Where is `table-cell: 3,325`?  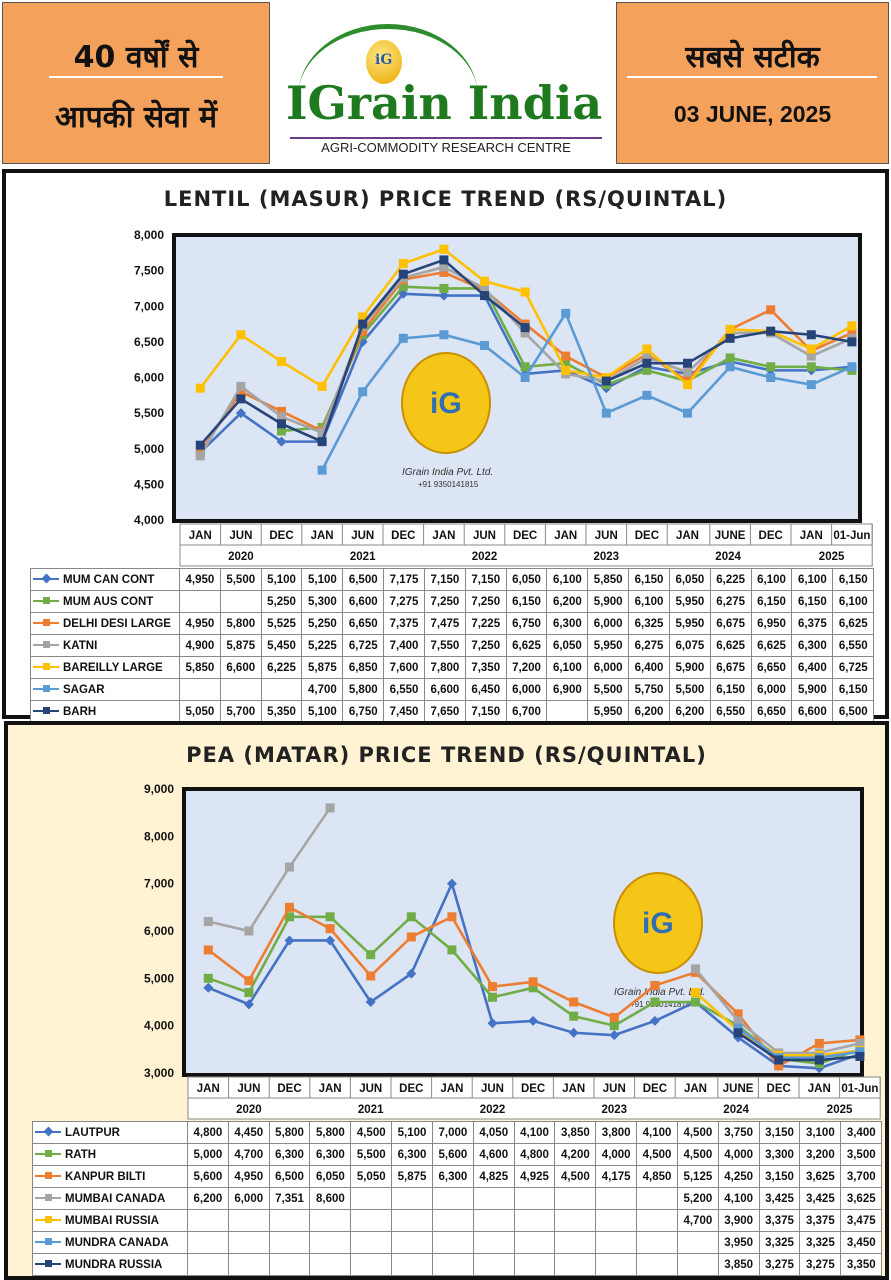
table-cell: 3,325 is located at coordinates (779, 1242).